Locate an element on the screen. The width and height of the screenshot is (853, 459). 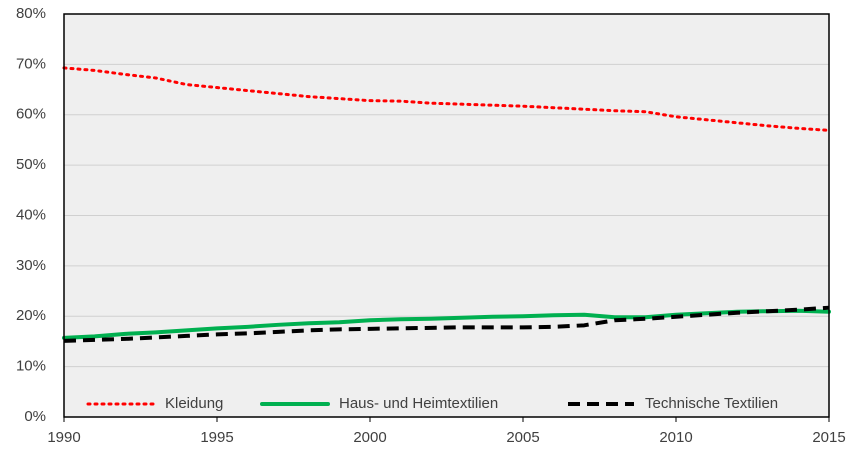
y-tick-label: 0% is located at coordinates (35, 416).